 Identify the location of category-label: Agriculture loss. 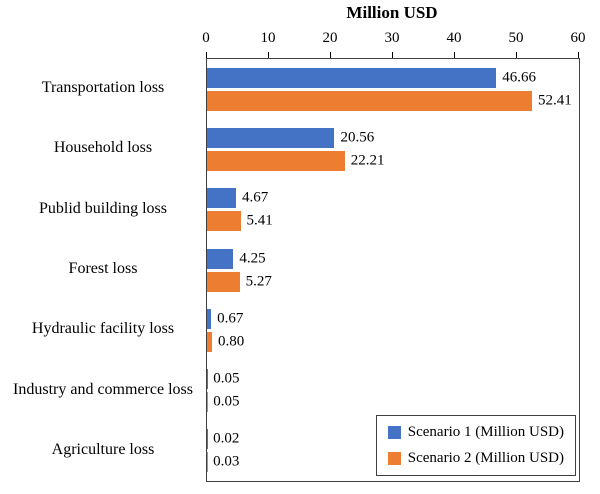
(103, 449).